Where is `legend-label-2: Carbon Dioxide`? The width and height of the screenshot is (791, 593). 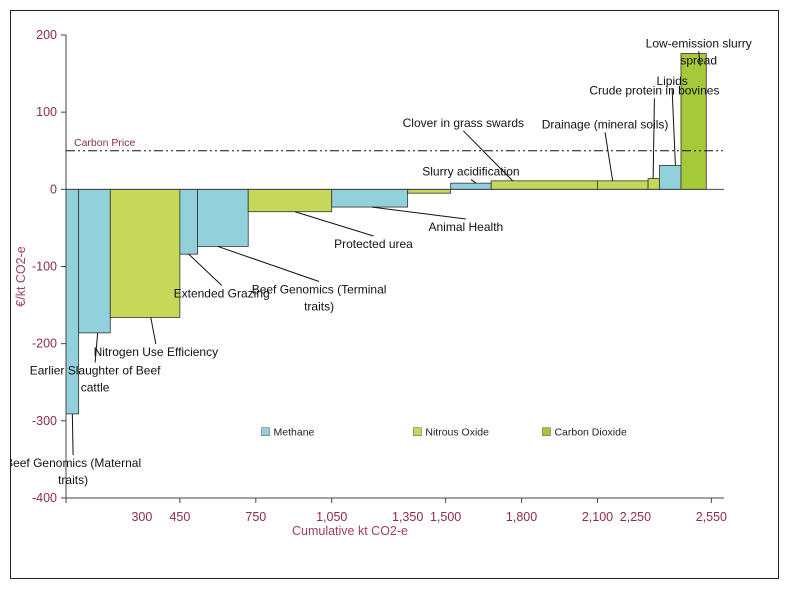 legend-label-2: Carbon Dioxide is located at coordinates (590, 433).